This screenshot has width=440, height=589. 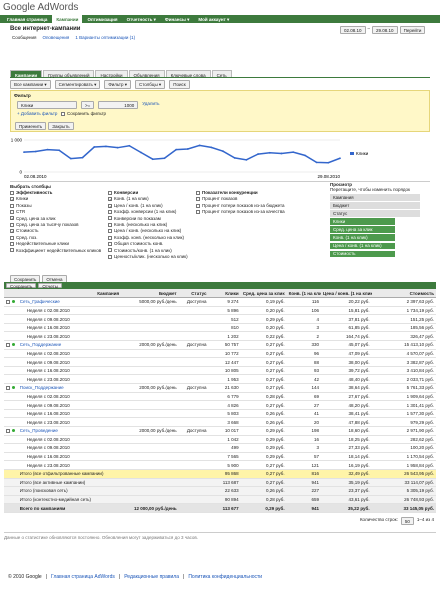 I want to click on nav-item: Кампании, so click(x=67, y=19).